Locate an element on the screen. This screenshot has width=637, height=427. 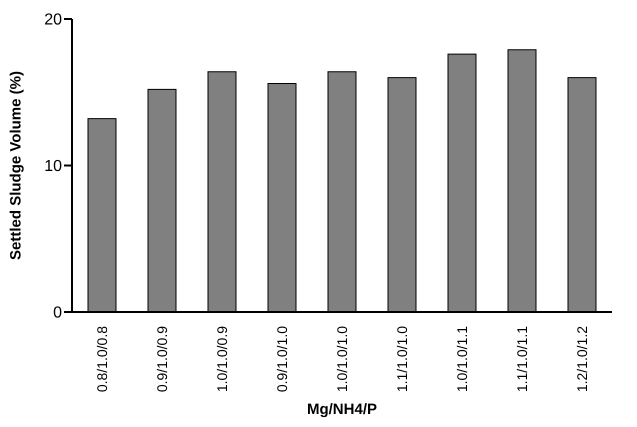
y-tick-label: 10 is located at coordinates (53, 167).